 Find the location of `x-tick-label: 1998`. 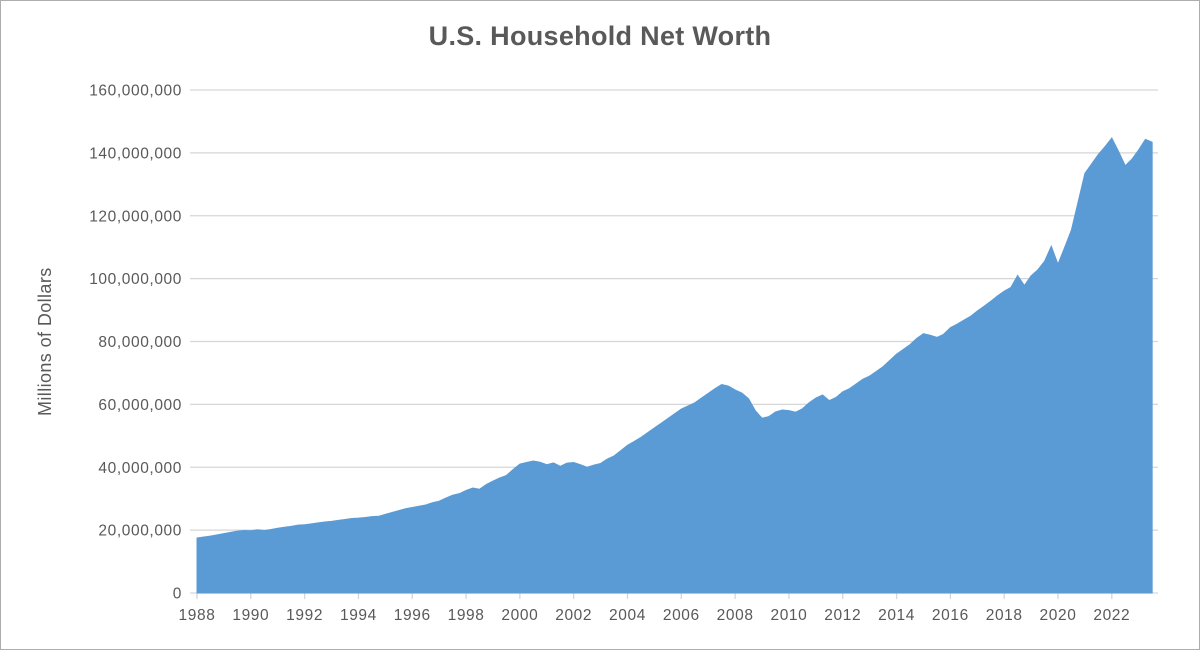

x-tick-label: 1998 is located at coordinates (466, 615).